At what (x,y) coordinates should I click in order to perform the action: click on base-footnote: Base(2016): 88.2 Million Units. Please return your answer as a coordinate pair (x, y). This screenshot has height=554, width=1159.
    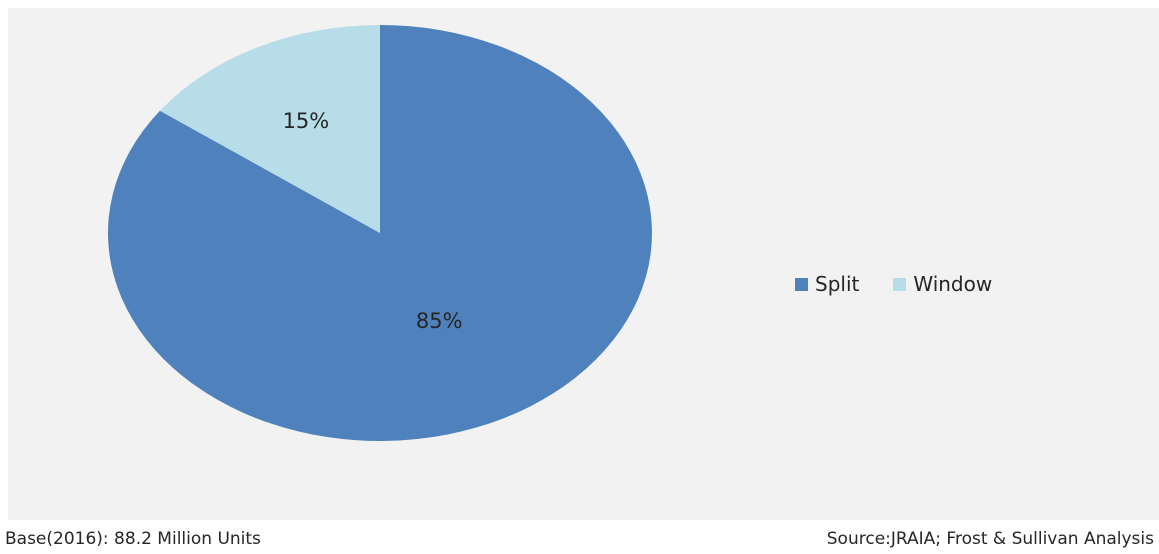
    Looking at the image, I should click on (133, 539).